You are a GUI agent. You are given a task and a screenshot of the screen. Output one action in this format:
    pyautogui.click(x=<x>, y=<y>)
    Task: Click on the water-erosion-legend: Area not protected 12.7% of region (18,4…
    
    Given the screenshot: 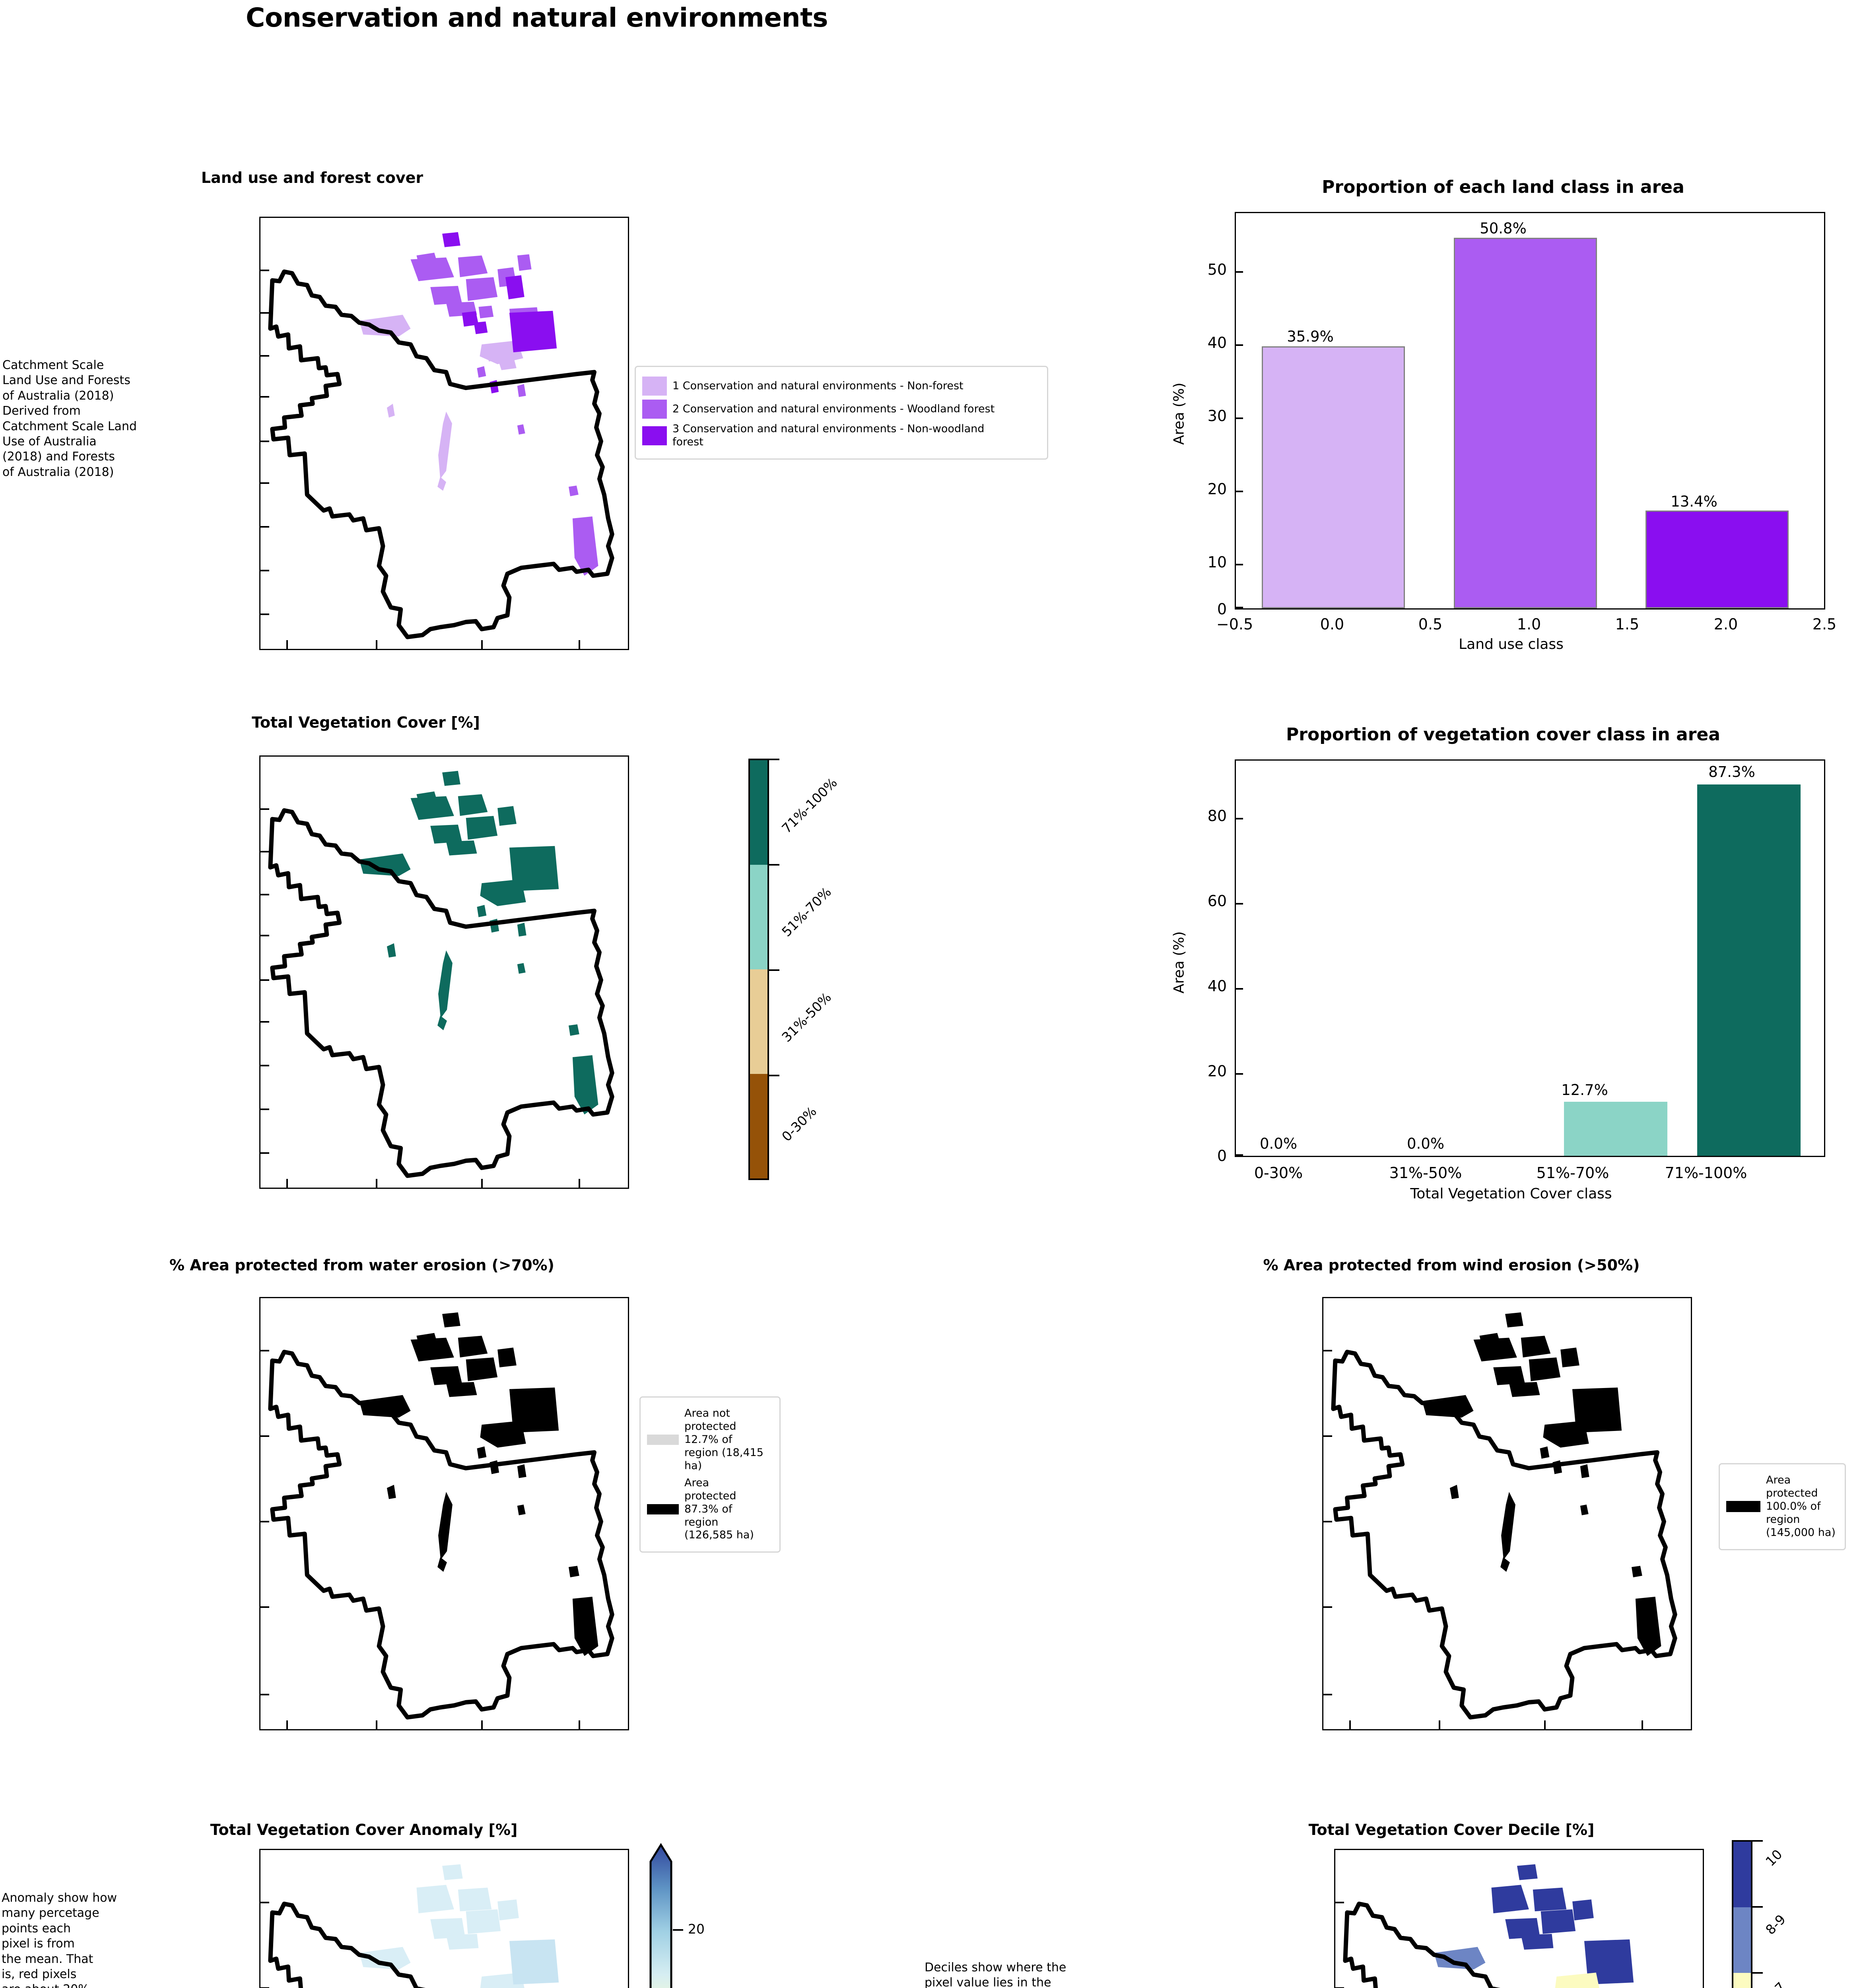 What is the action you would take?
    pyautogui.click(x=710, y=1474)
    